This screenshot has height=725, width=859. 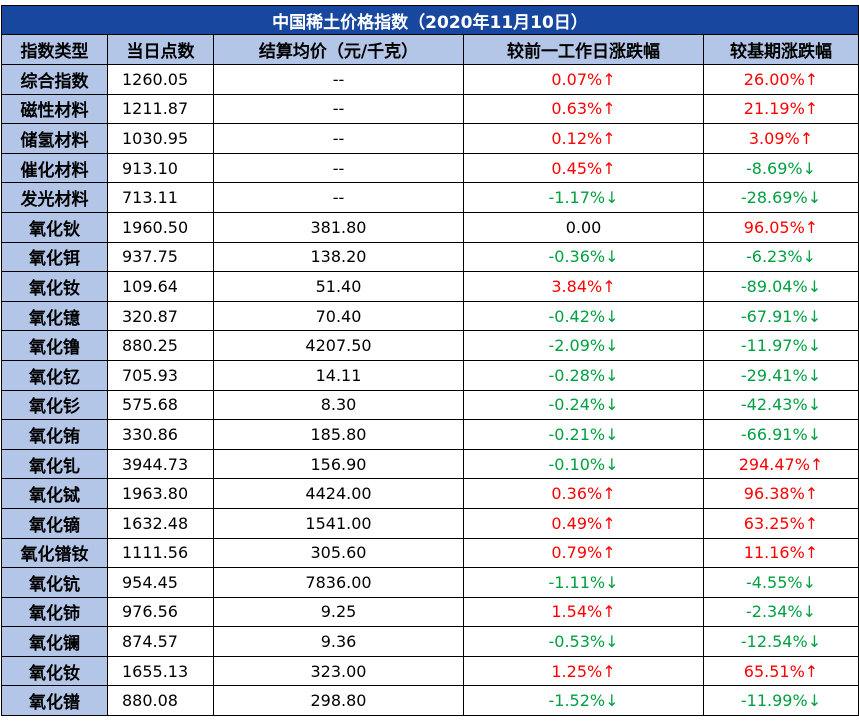 I want to click on base-change-cell: -12.54%↓, so click(x=781, y=641).